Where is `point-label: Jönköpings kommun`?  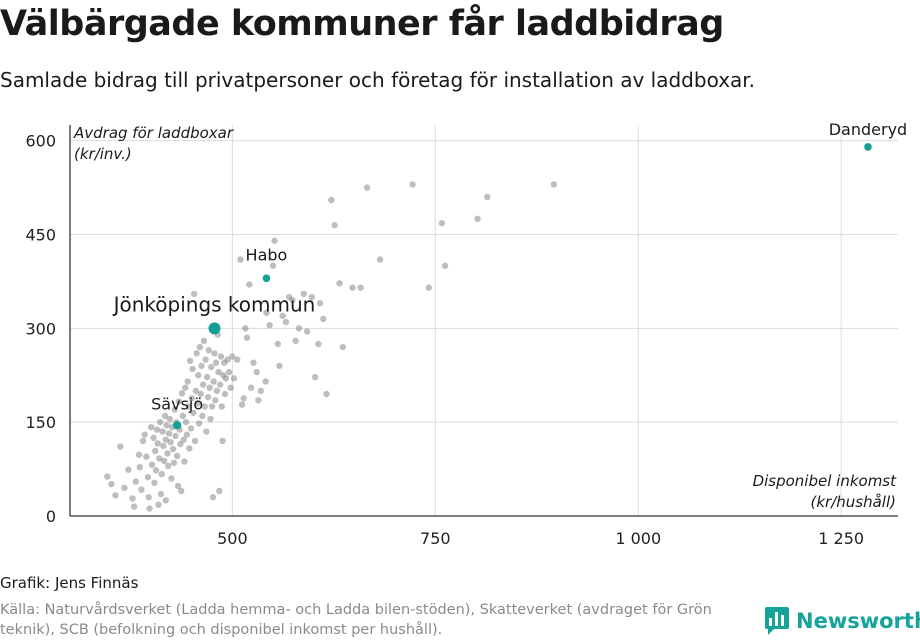
point-label: Jönköpings kommun is located at coordinates (214, 304).